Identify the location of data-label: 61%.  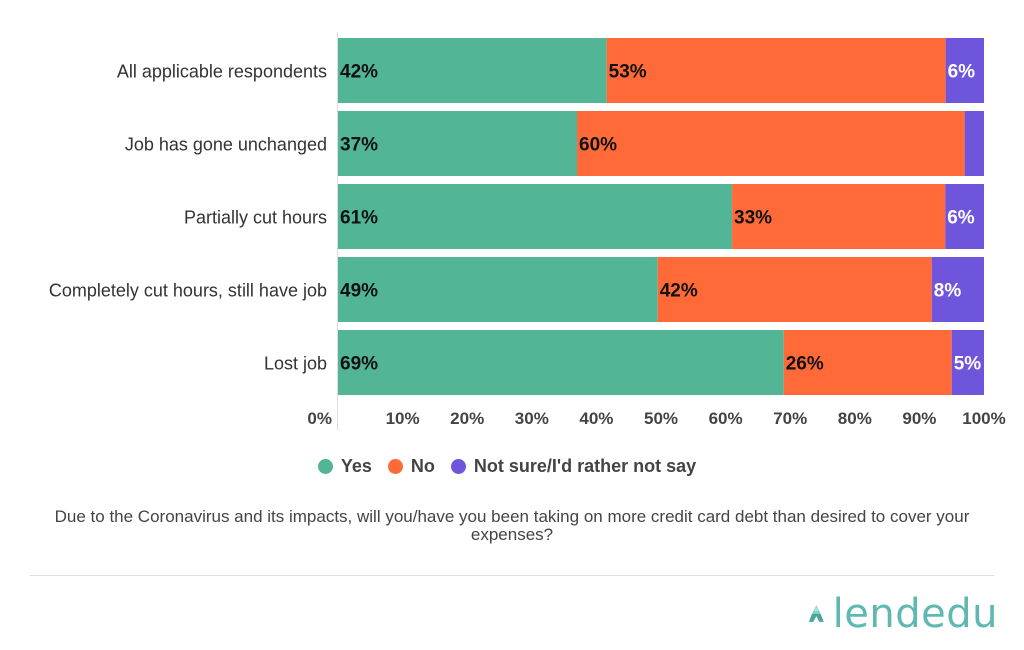
(359, 218).